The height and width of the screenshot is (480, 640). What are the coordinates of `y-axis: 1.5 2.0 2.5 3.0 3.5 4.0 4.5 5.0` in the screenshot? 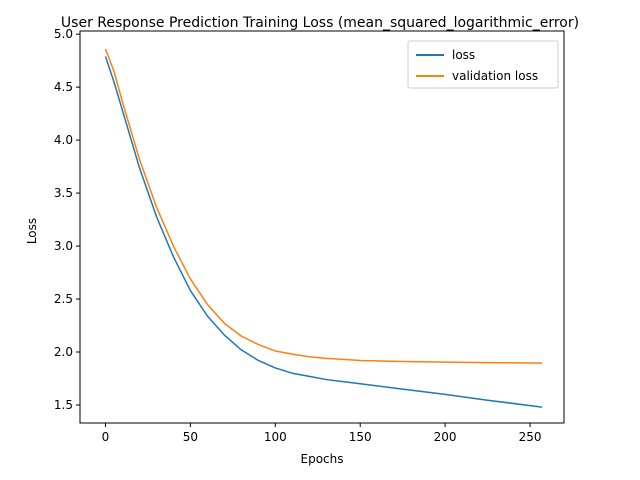 It's located at (67, 219).